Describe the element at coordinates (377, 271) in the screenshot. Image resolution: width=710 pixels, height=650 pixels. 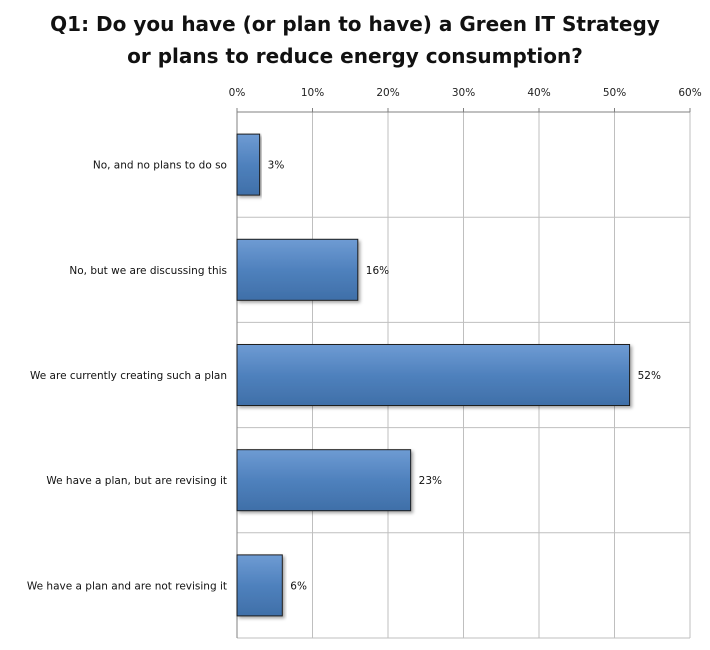
I see `data-label: 16%` at that location.